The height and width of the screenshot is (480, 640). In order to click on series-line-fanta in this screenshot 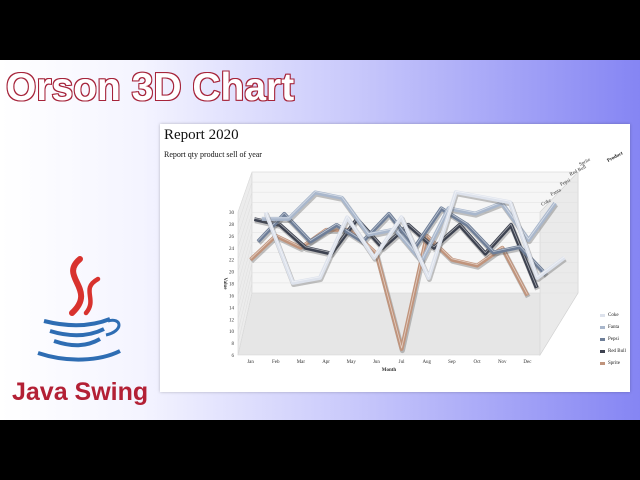, I will do `click(409, 227)`.